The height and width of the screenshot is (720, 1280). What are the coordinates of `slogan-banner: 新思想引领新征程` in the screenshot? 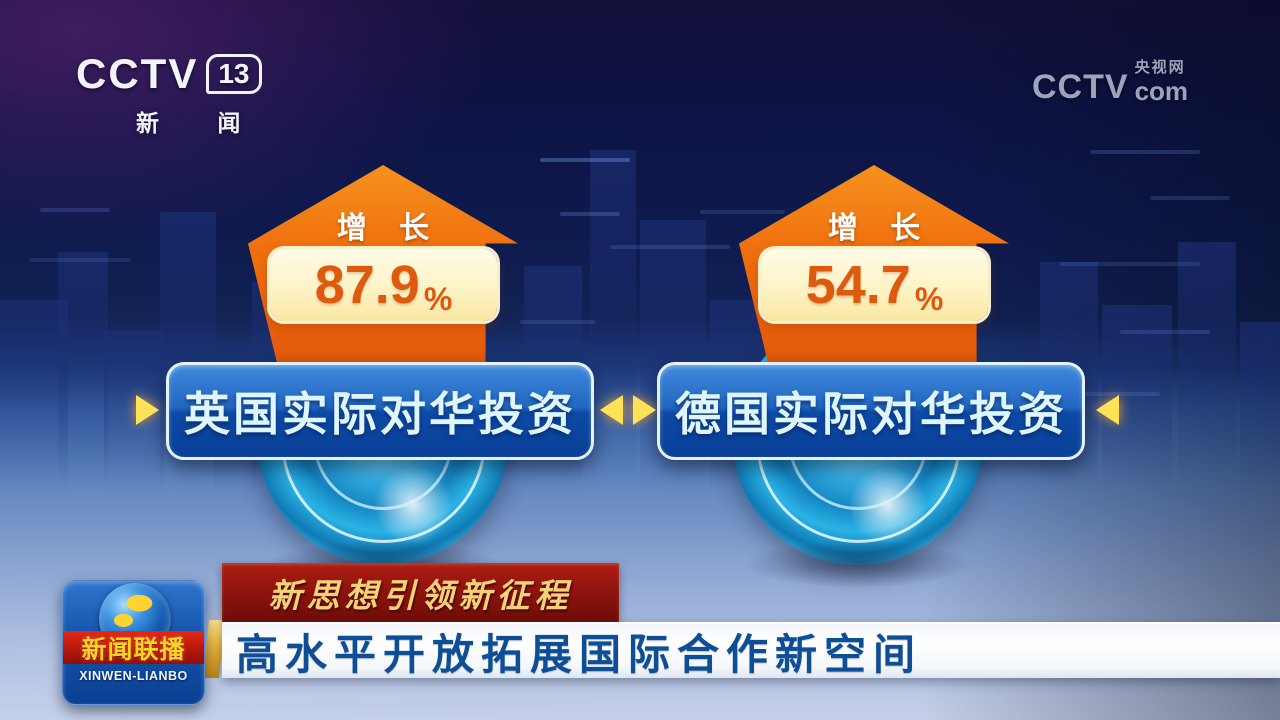 It's located at (420, 592).